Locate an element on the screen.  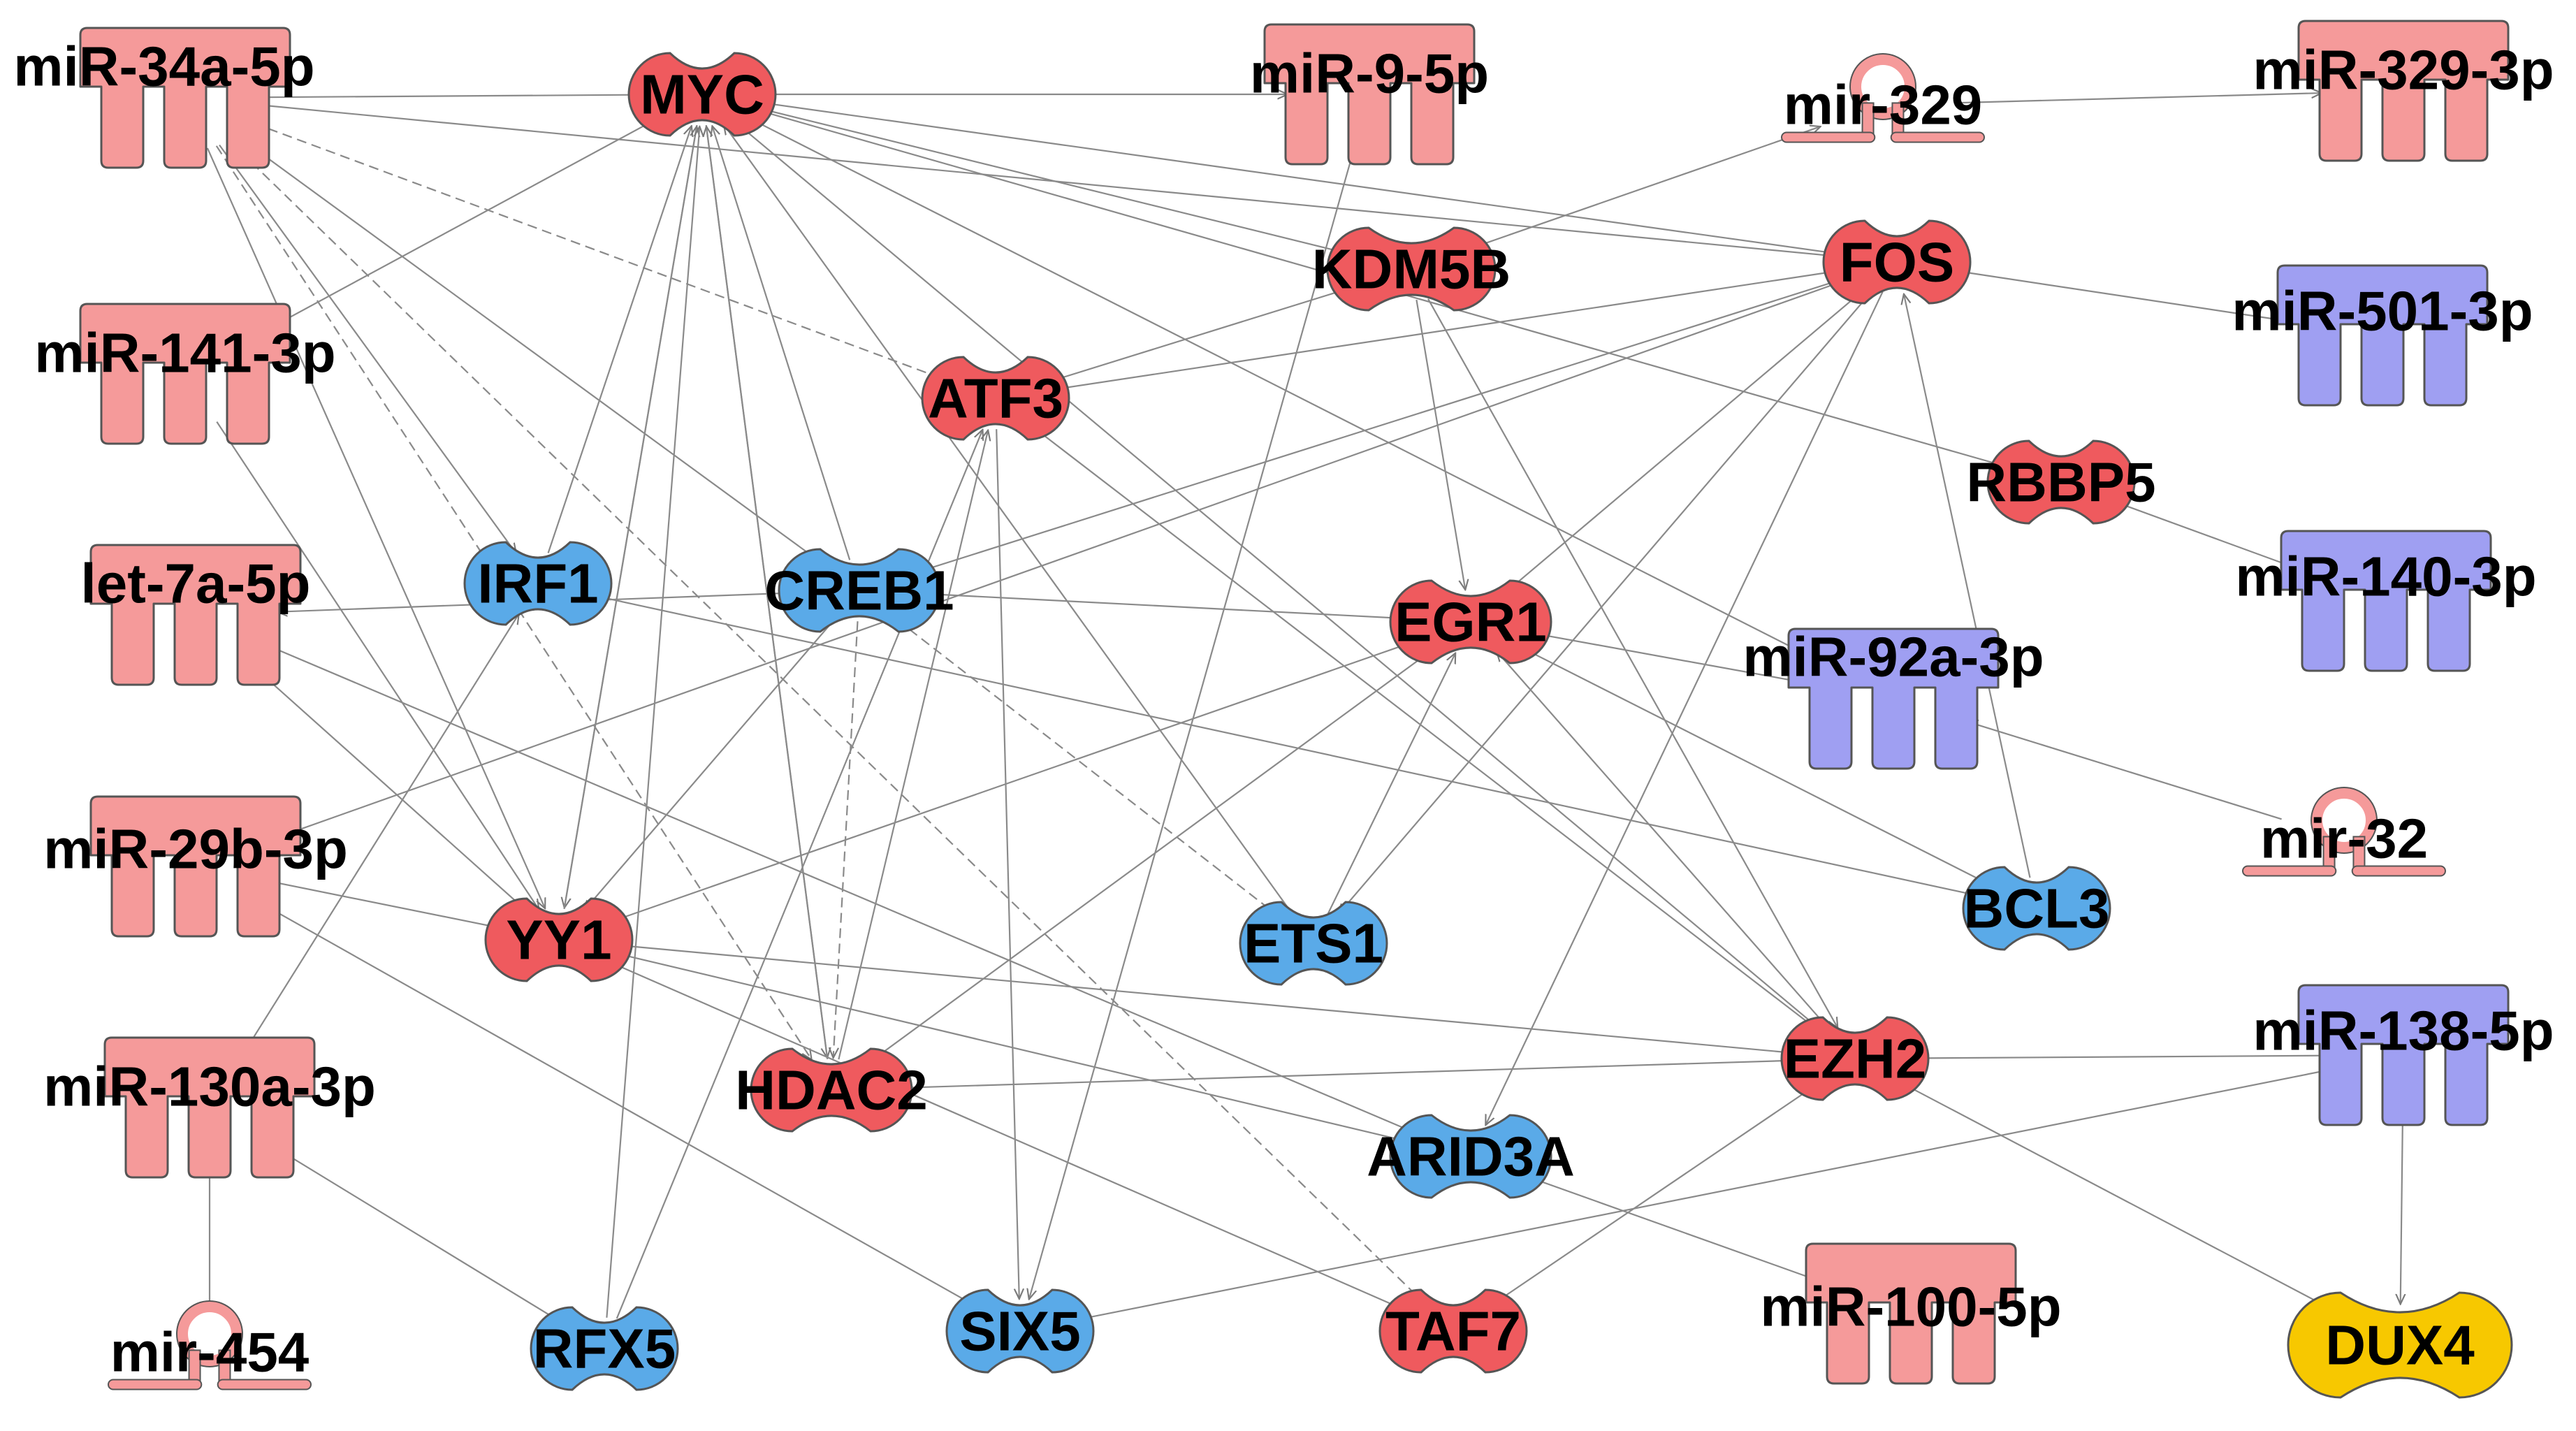
node-mir140: miR-140-3p is located at coordinates (2386, 601).